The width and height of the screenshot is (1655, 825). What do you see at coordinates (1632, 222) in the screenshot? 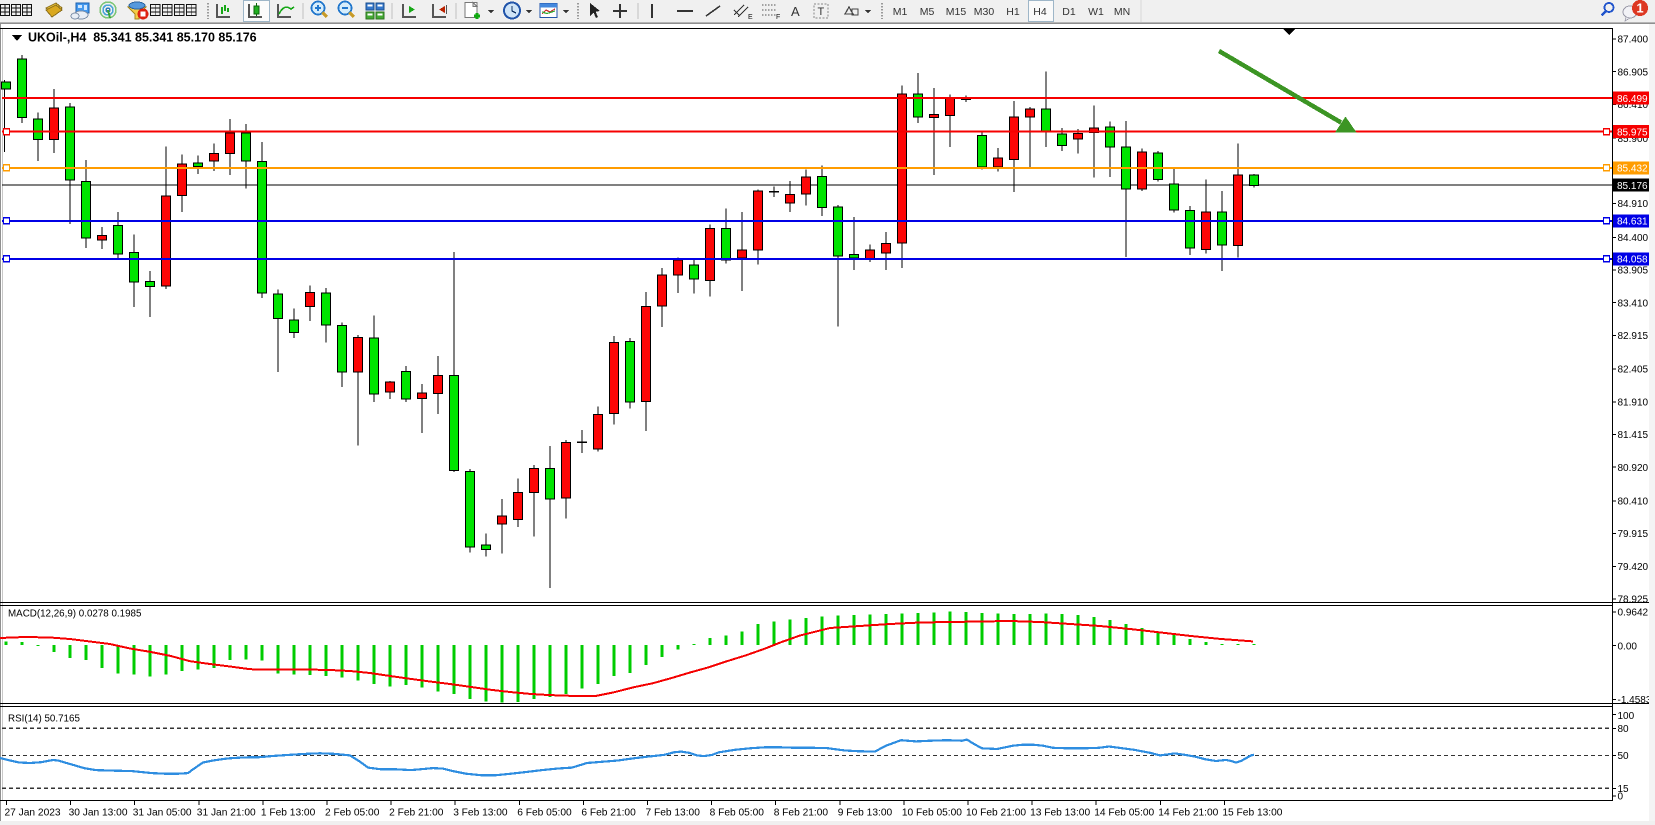
I see `svg-text: 84.631` at bounding box center [1632, 222].